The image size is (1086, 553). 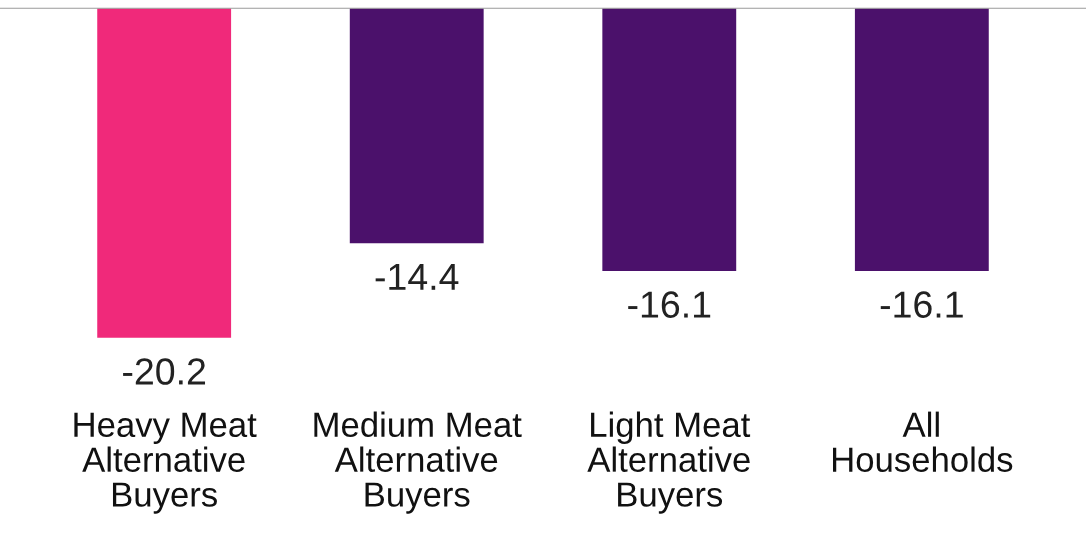 What do you see at coordinates (164, 371) in the screenshot?
I see `data-label: -20.2` at bounding box center [164, 371].